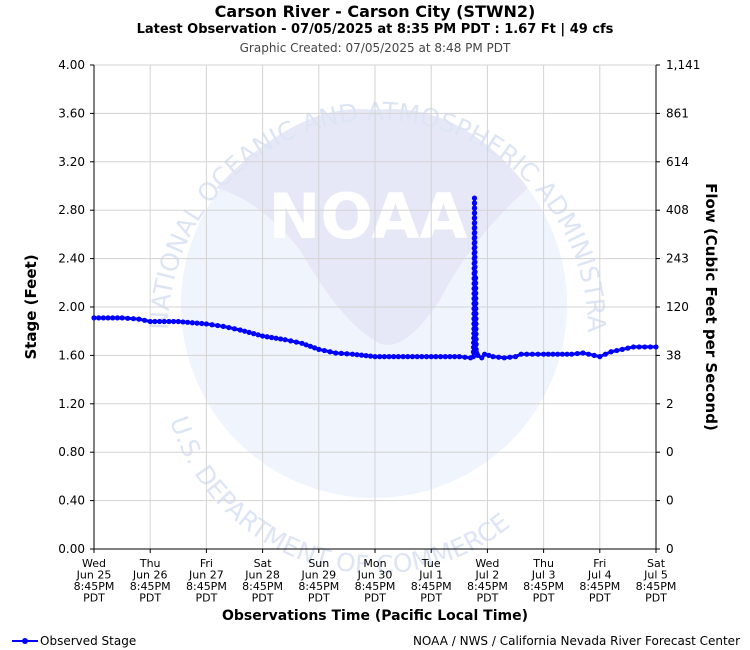  What do you see at coordinates (711, 307) in the screenshot?
I see `y2-axis-label: Flow (Cubic Feet per Second)` at bounding box center [711, 307].